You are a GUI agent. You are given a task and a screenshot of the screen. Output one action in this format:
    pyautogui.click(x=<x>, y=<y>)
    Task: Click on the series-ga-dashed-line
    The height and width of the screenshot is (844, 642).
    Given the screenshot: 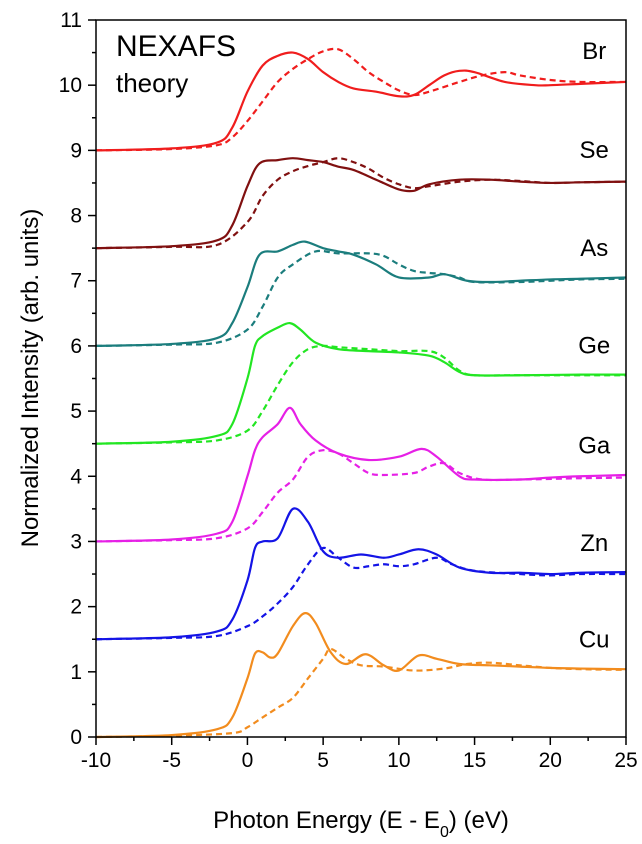 What is the action you would take?
    pyautogui.click(x=361, y=495)
    